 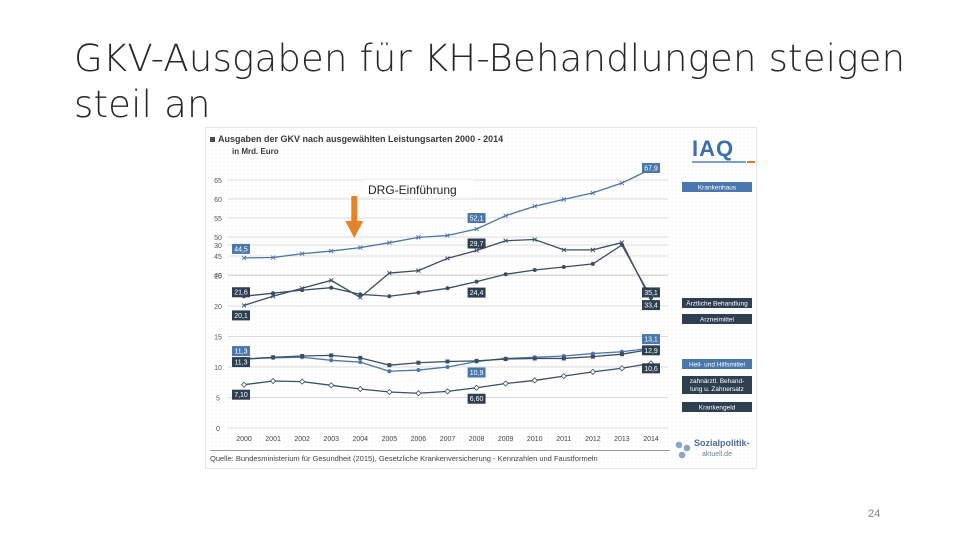 What do you see at coordinates (751, 162) in the screenshot?
I see `iaq-logo-accent` at bounding box center [751, 162].